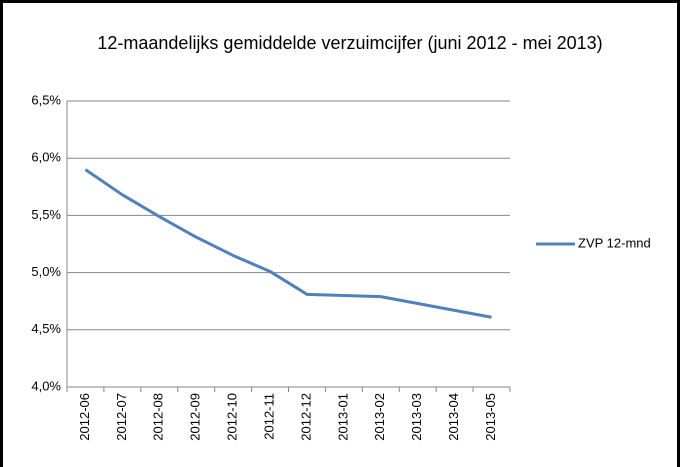 The image size is (680, 467). What do you see at coordinates (416, 417) in the screenshot?
I see `x-tick-label: 2013-03` at bounding box center [416, 417].